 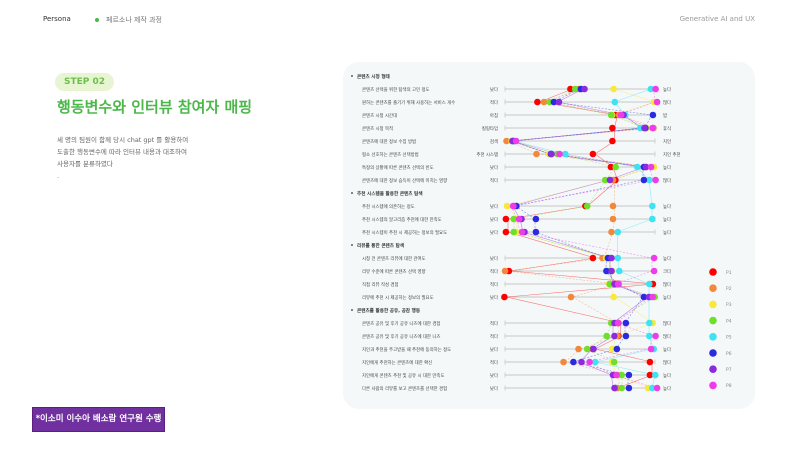 I want to click on row-label: 직접 리뷰 작성 경험, so click(x=380, y=284).